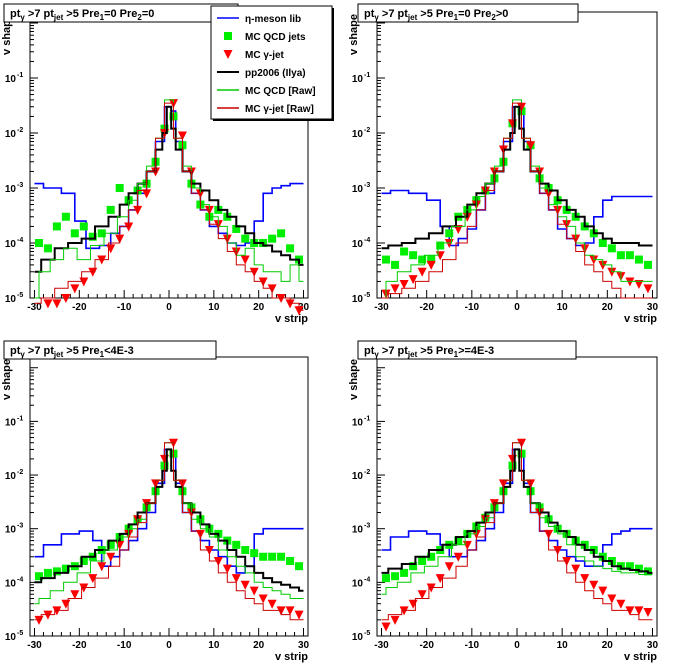 The width and height of the screenshot is (696, 672). Describe the element at coordinates (34, 307) in the screenshot. I see `x-tick-label: -30` at that location.